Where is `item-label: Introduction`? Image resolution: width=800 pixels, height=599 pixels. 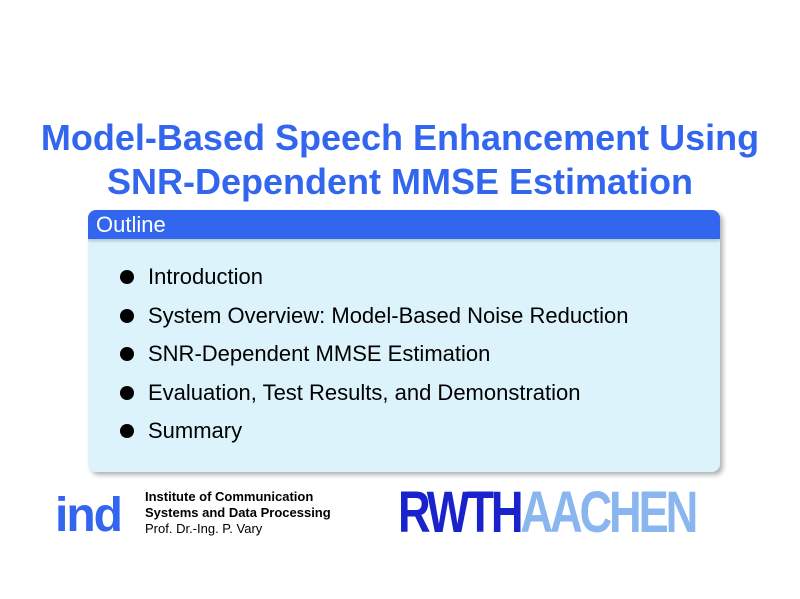 item-label: Introduction is located at coordinates (205, 277).